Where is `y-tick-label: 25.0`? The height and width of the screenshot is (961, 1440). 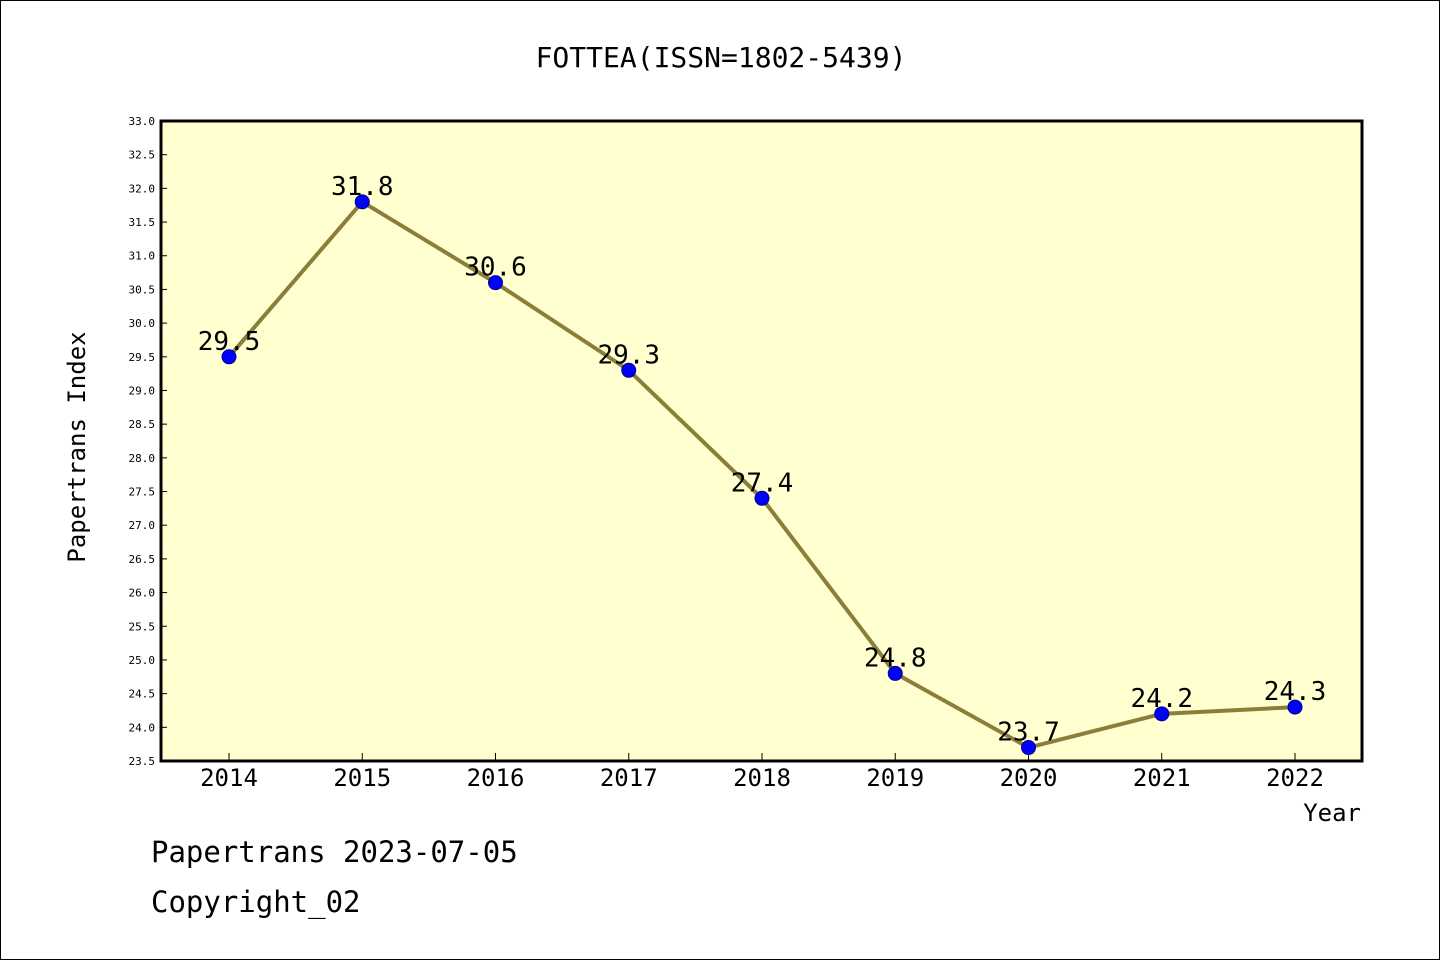
y-tick-label: 25.0 is located at coordinates (142, 660).